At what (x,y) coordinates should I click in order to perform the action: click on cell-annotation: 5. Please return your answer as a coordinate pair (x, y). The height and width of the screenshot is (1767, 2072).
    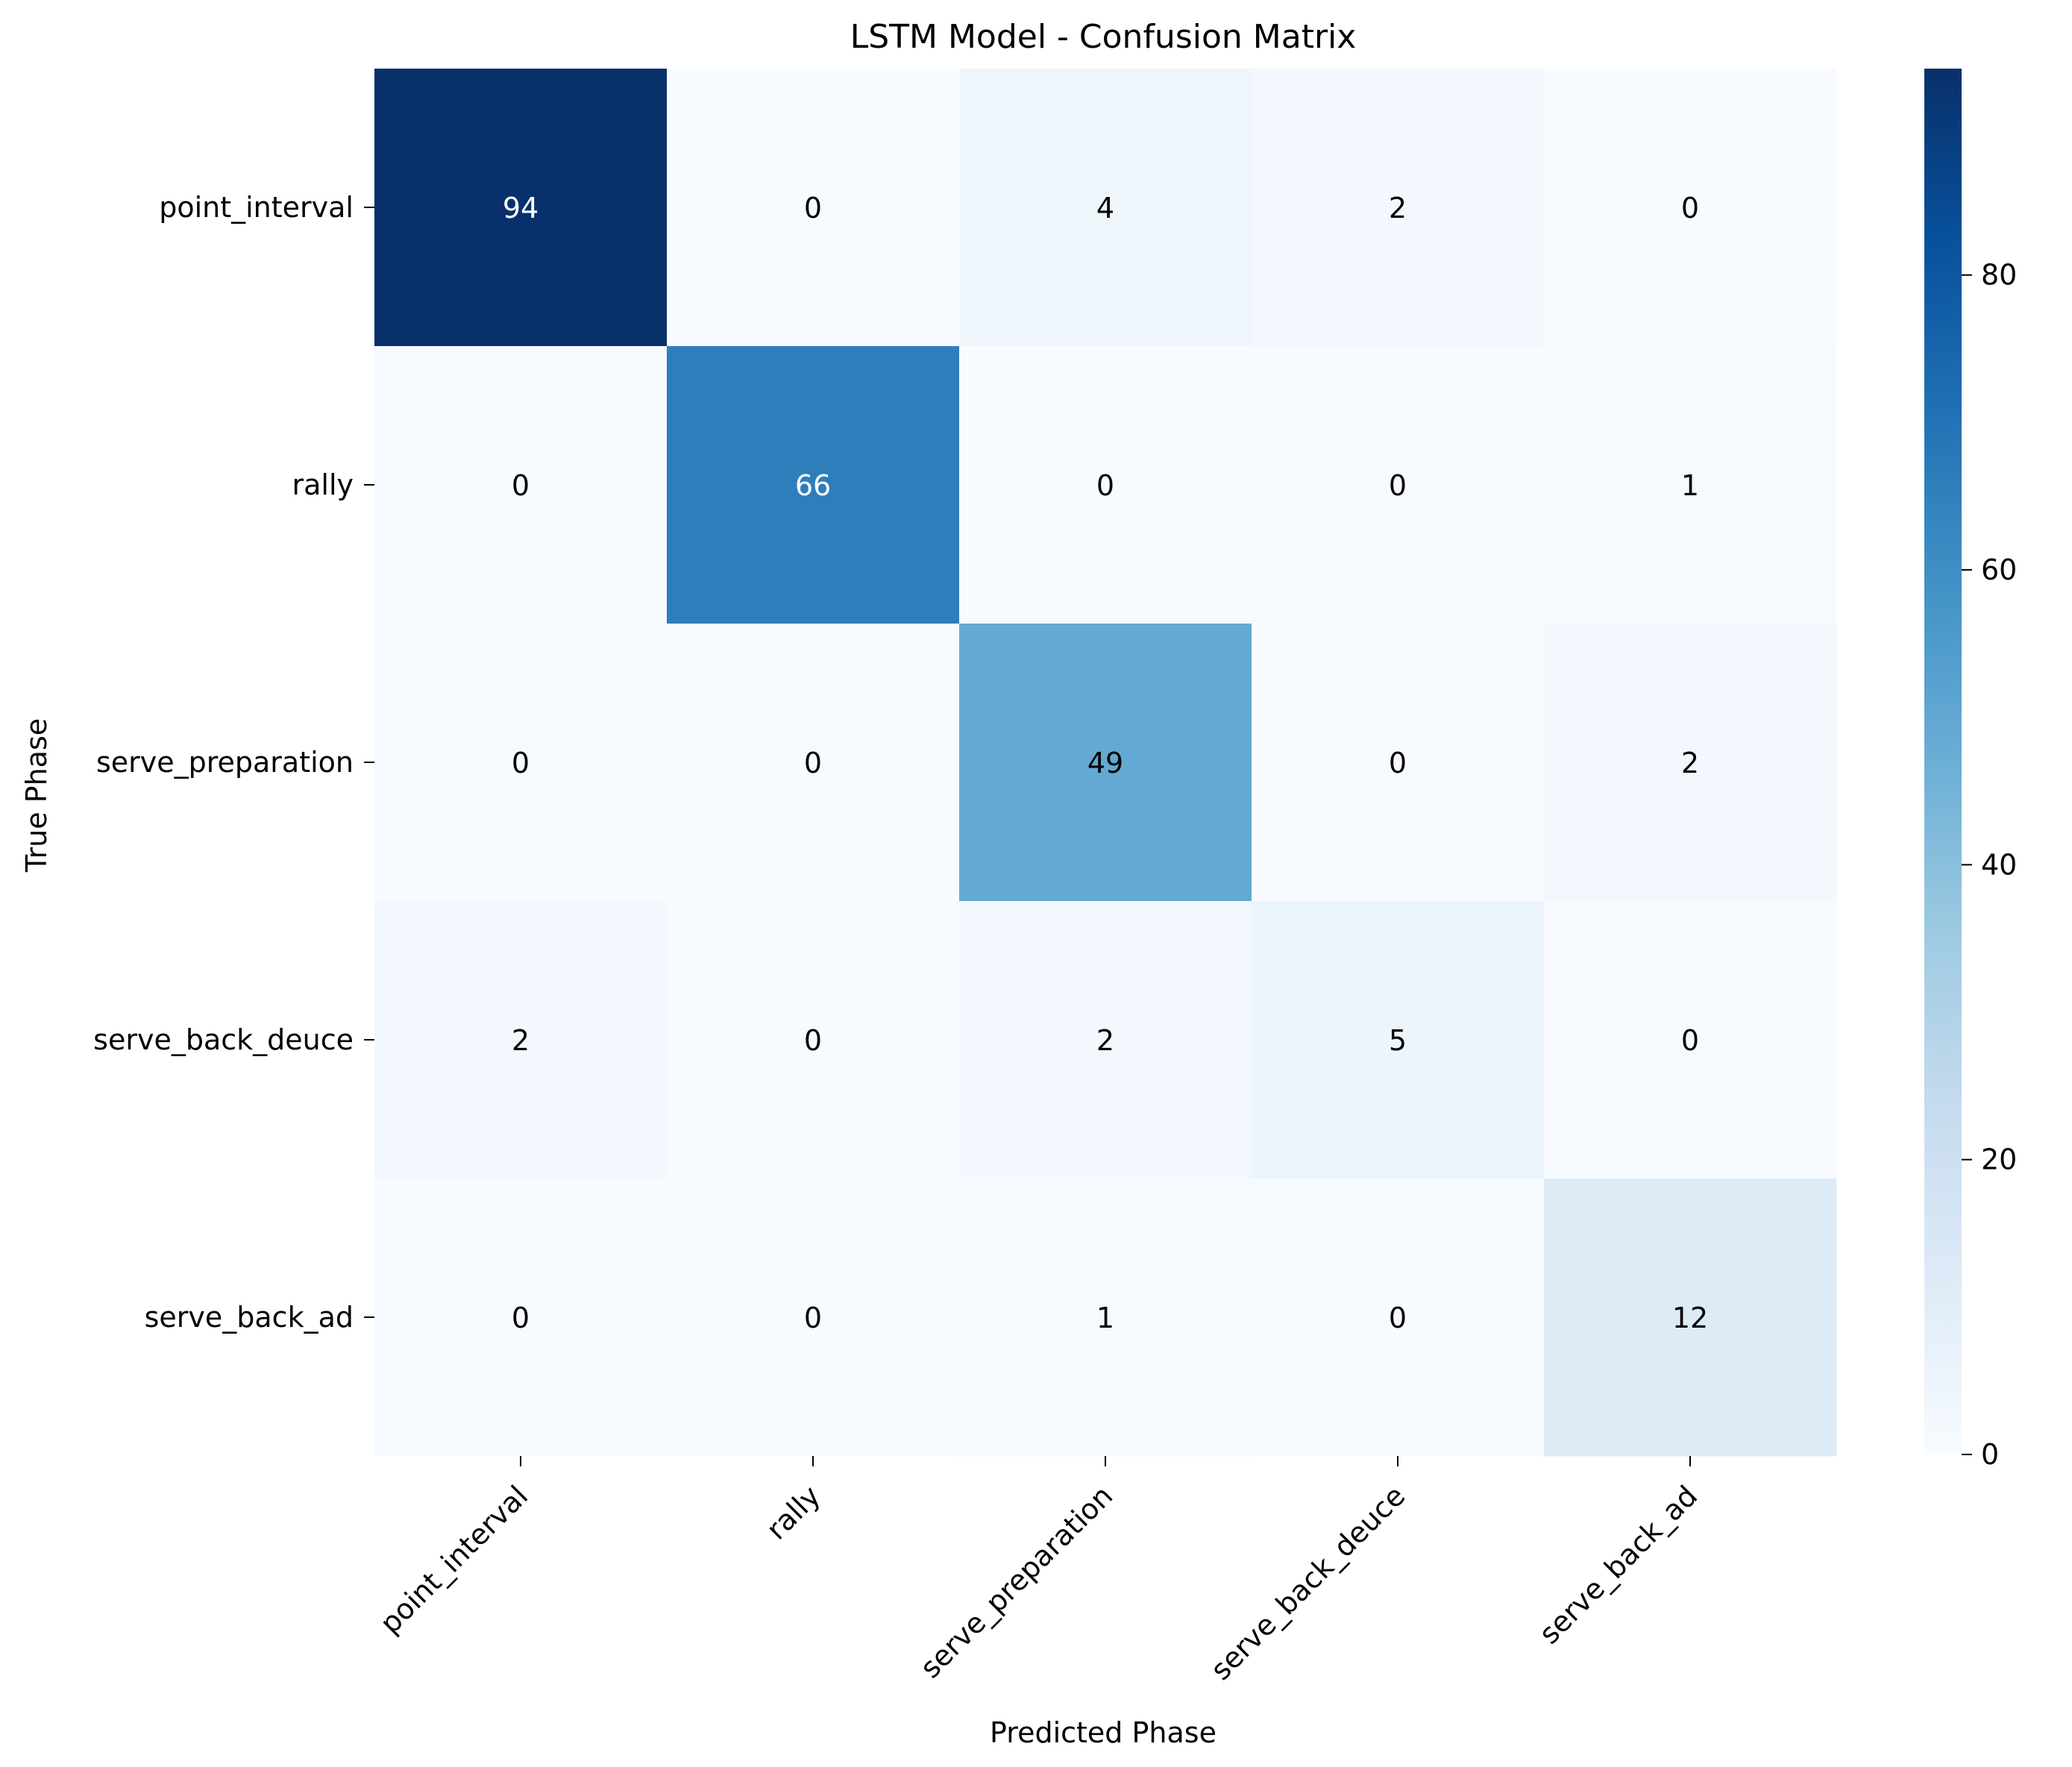
    Looking at the image, I should click on (1398, 1041).